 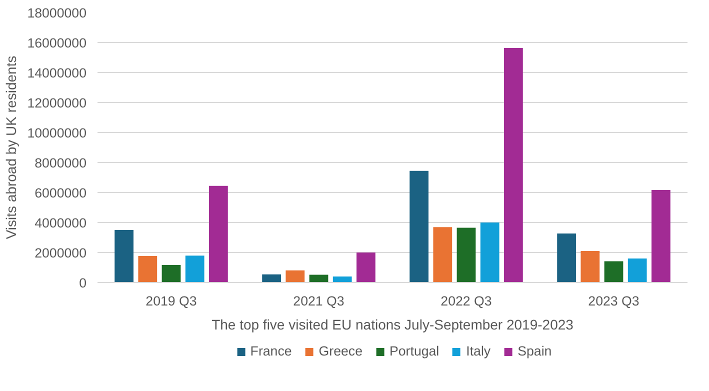 I want to click on legend-label: France, so click(x=271, y=351).